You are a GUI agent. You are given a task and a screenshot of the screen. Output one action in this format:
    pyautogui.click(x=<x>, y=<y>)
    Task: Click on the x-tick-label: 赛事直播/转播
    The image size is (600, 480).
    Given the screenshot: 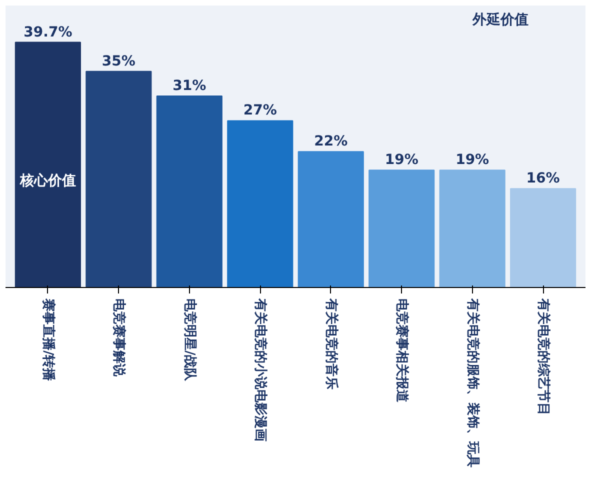 What is the action you would take?
    pyautogui.click(x=48, y=340)
    